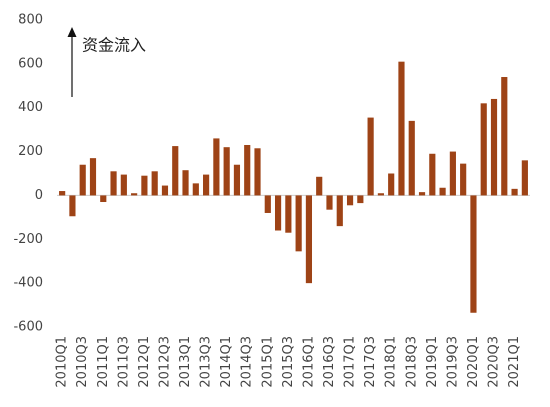 The image size is (550, 407). What do you see at coordinates (288, 362) in the screenshot?
I see `x-tick-label: 2015Q3` at bounding box center [288, 362].